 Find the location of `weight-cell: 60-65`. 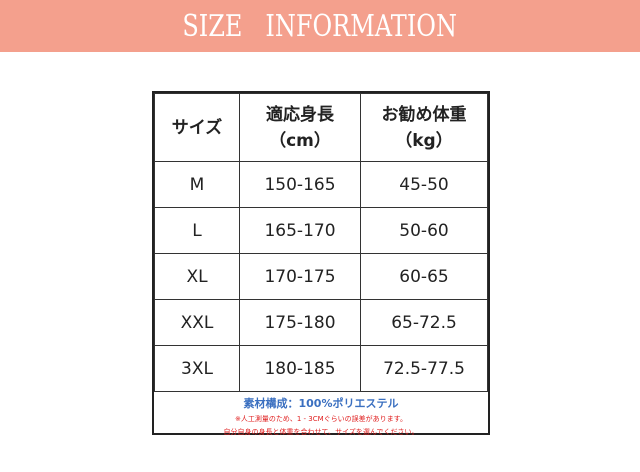

weight-cell: 60-65 is located at coordinates (424, 276).